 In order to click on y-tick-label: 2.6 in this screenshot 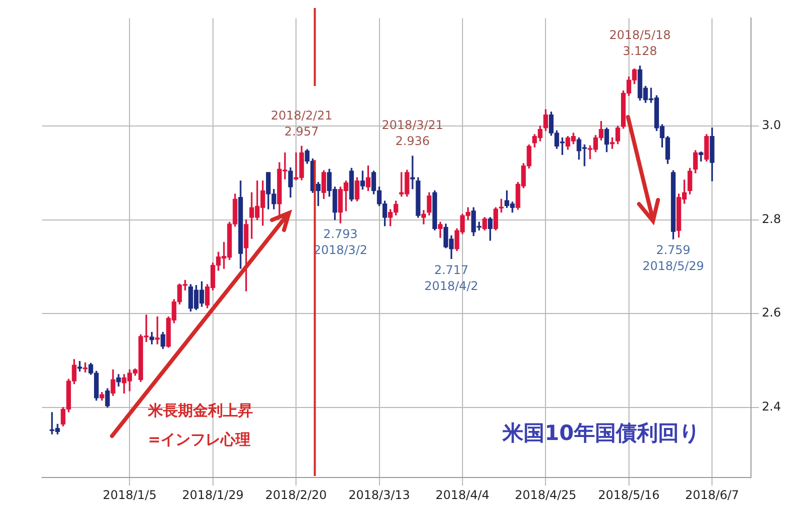, I will do `click(772, 313)`.